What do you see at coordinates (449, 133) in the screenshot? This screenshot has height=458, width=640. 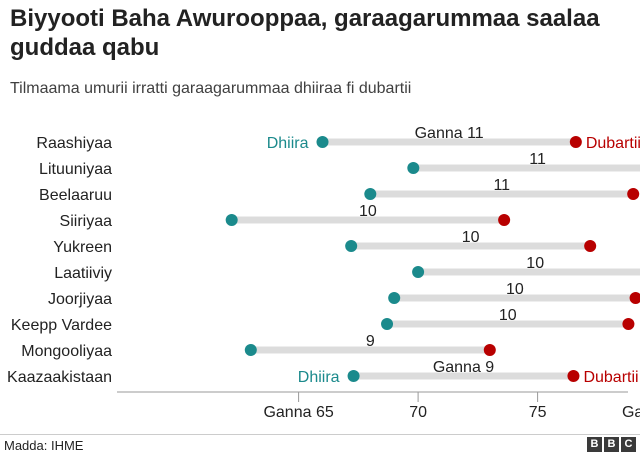 I see `gap-label: Ganna 11` at bounding box center [449, 133].